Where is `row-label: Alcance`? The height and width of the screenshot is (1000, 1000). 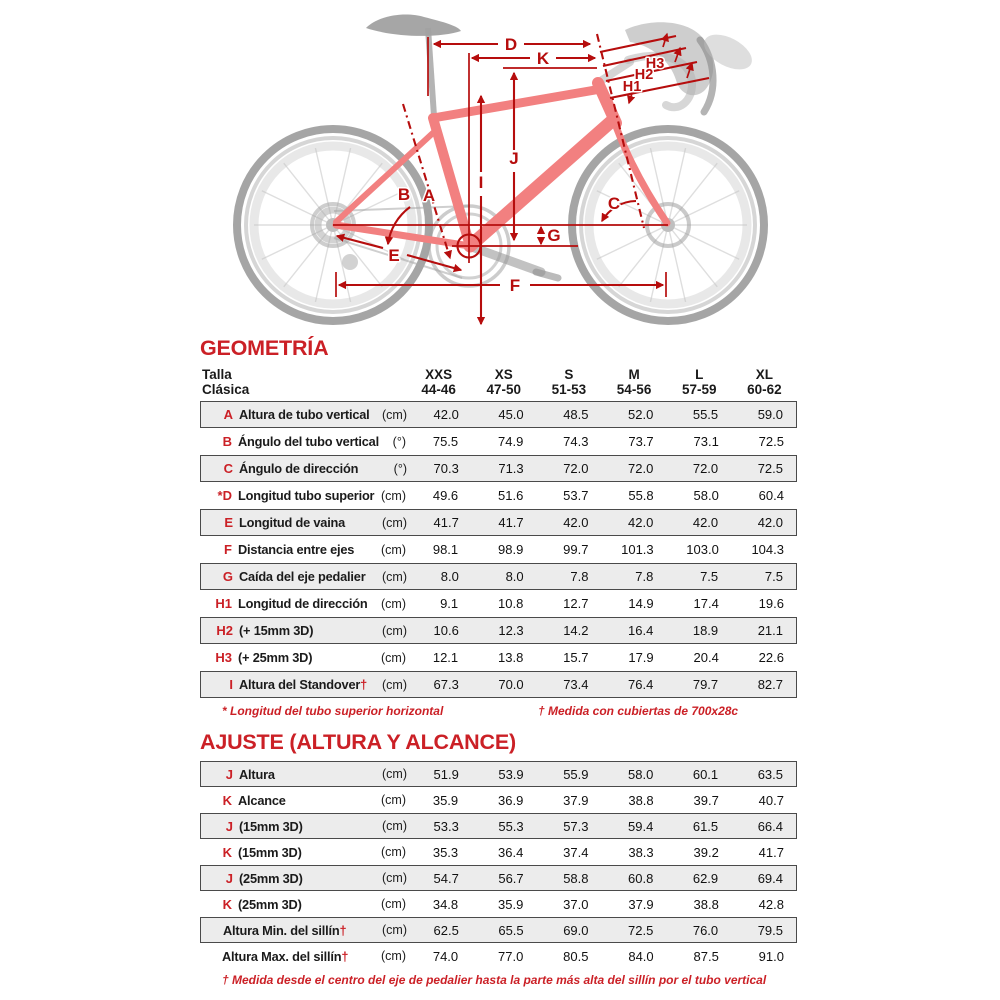 row-label: Alcance is located at coordinates (262, 800).